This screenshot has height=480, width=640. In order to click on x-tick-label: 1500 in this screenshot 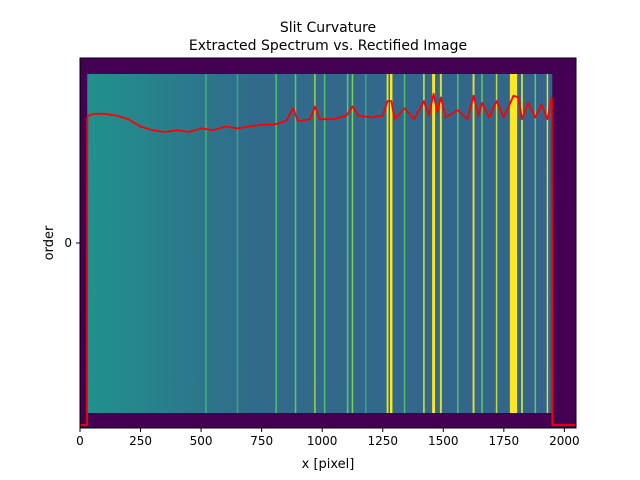, I will do `click(443, 441)`.